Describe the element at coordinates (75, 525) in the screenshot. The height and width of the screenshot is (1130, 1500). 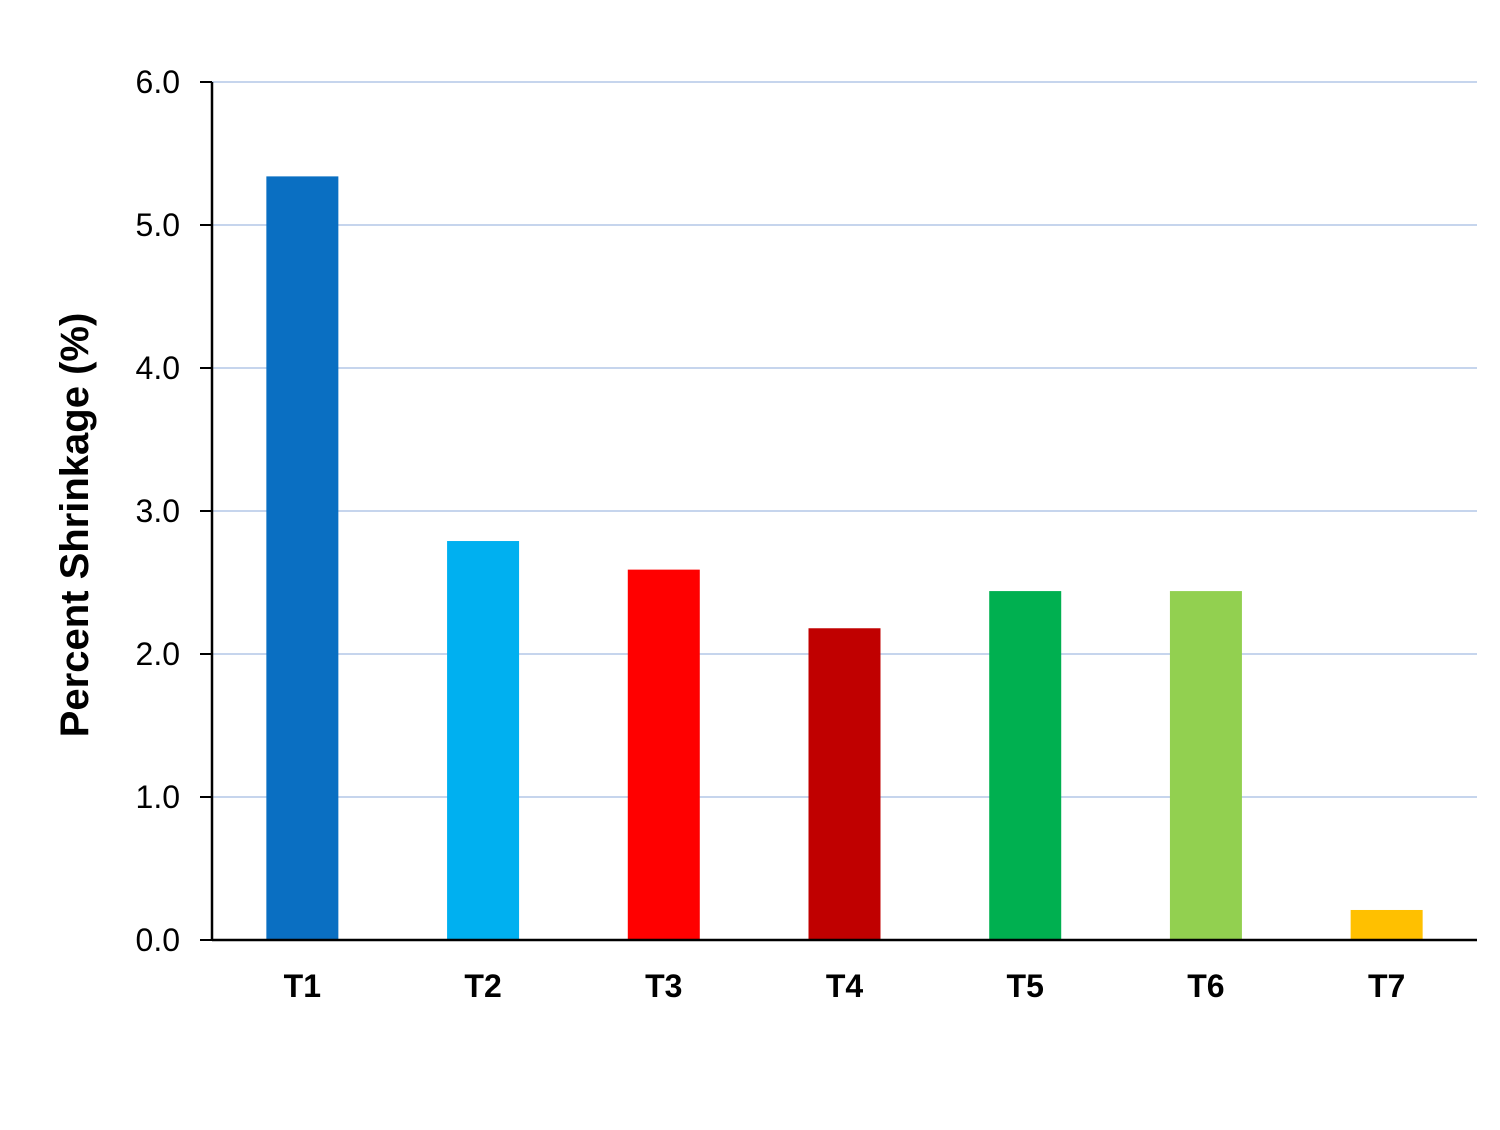
I see `y-axis-title: Percent Shrinkage (%)` at that location.